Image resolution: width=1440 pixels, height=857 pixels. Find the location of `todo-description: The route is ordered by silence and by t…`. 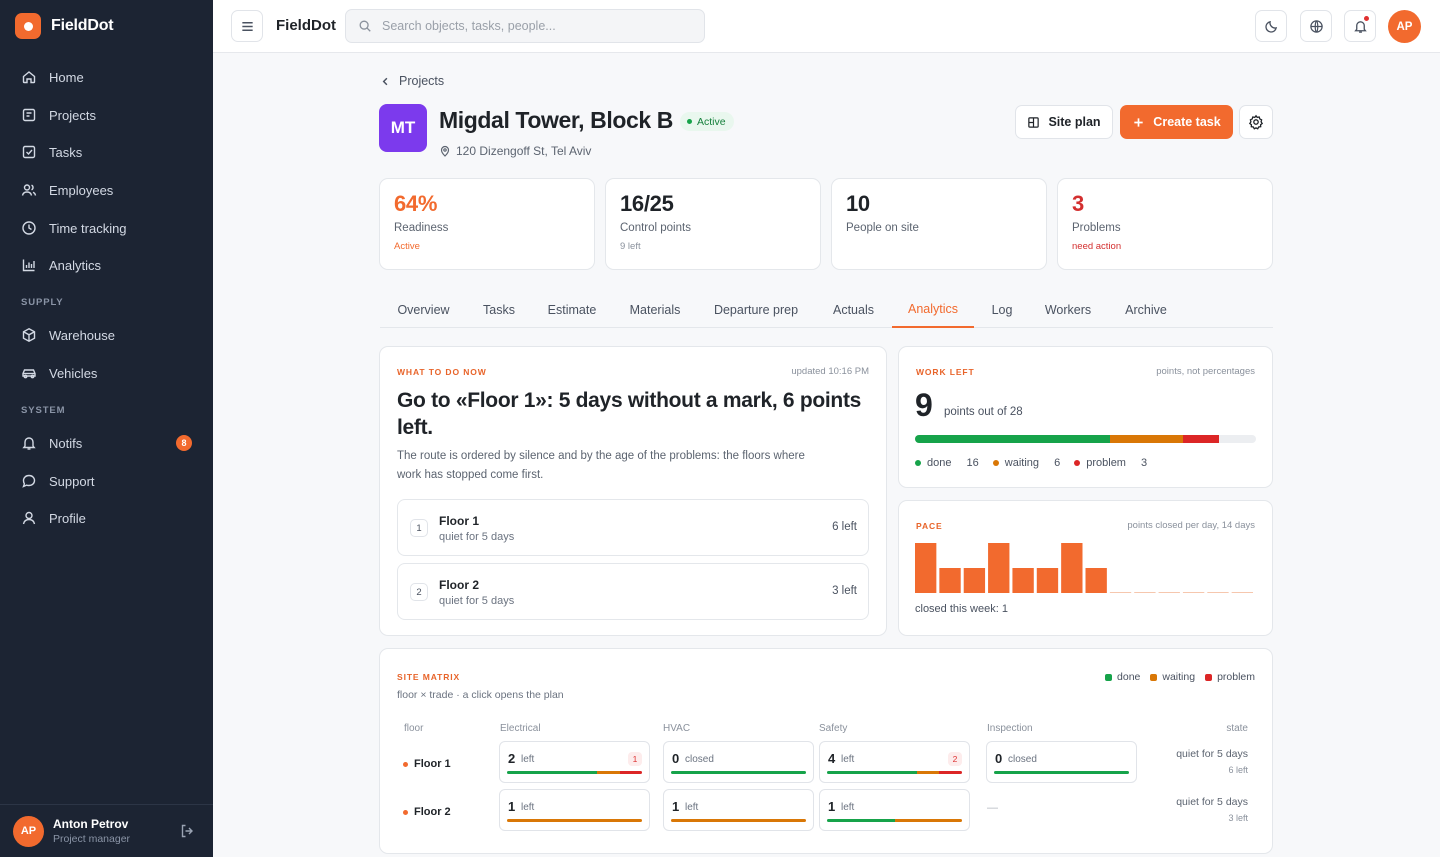

todo-description: The route is ordered by silence and by t… is located at coordinates (601, 465).